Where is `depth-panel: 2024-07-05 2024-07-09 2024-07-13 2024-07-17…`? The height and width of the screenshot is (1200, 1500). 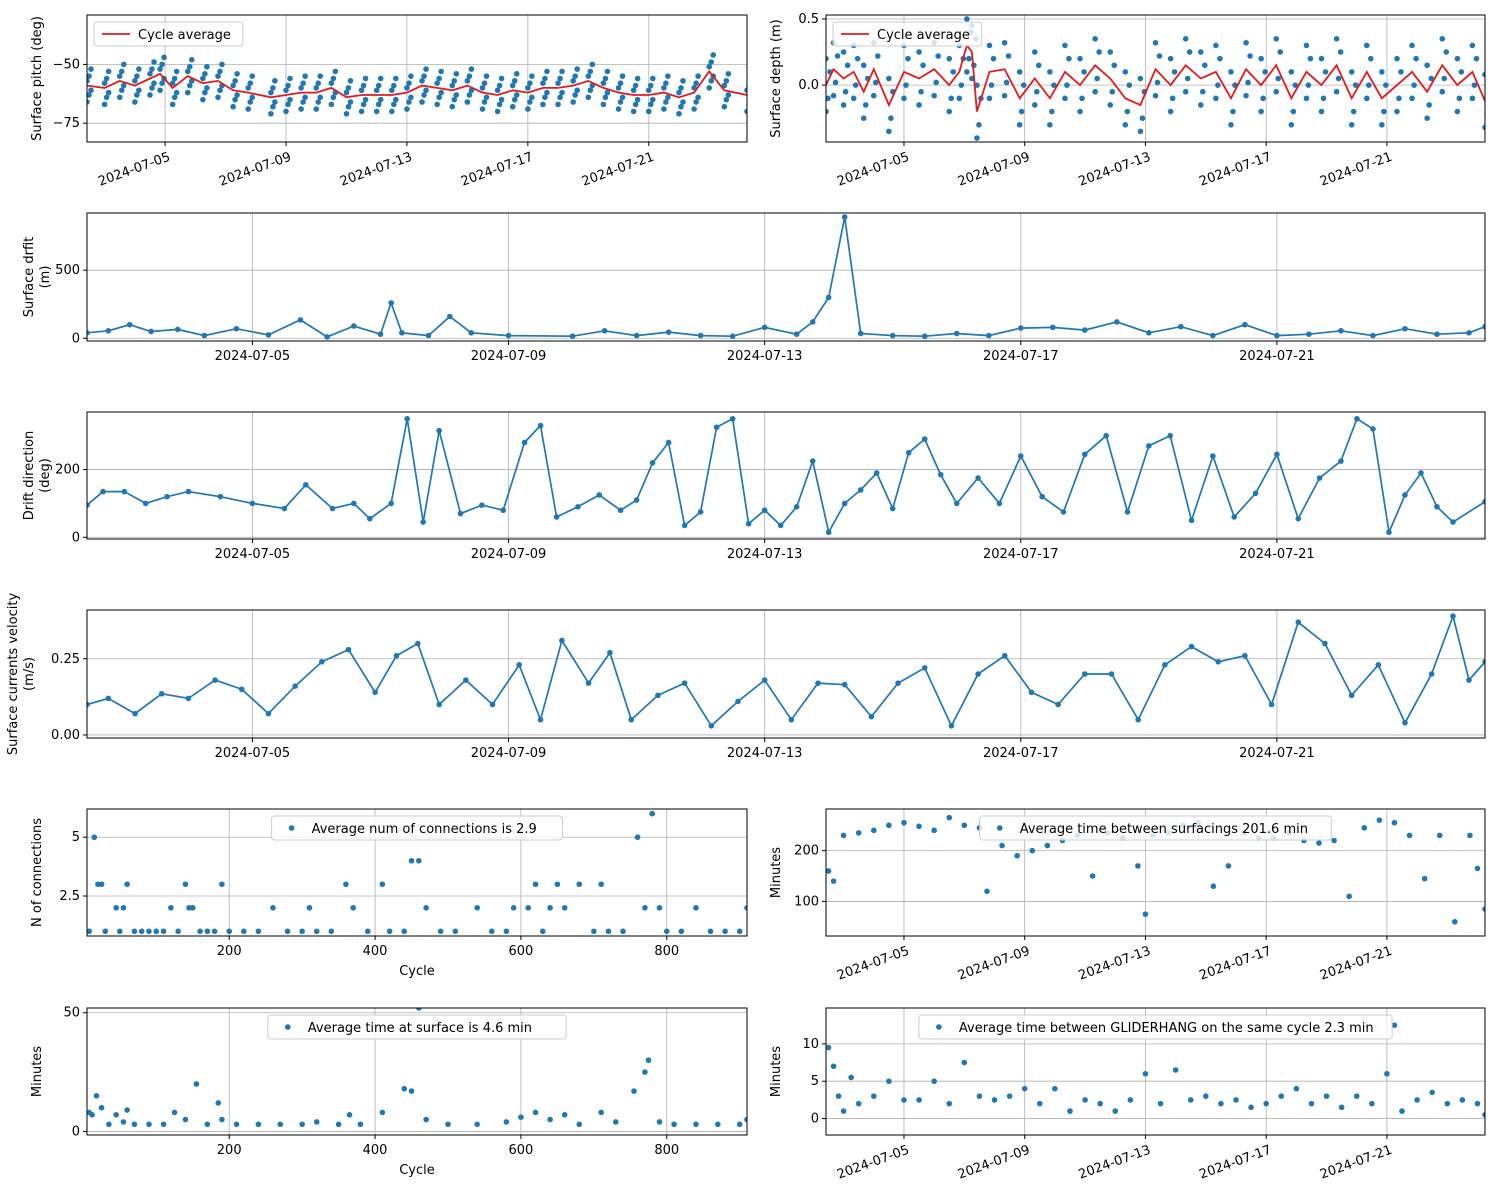 depth-panel: 2024-07-05 2024-07-09 2024-07-13 2024-07-17… is located at coordinates (1127, 101).